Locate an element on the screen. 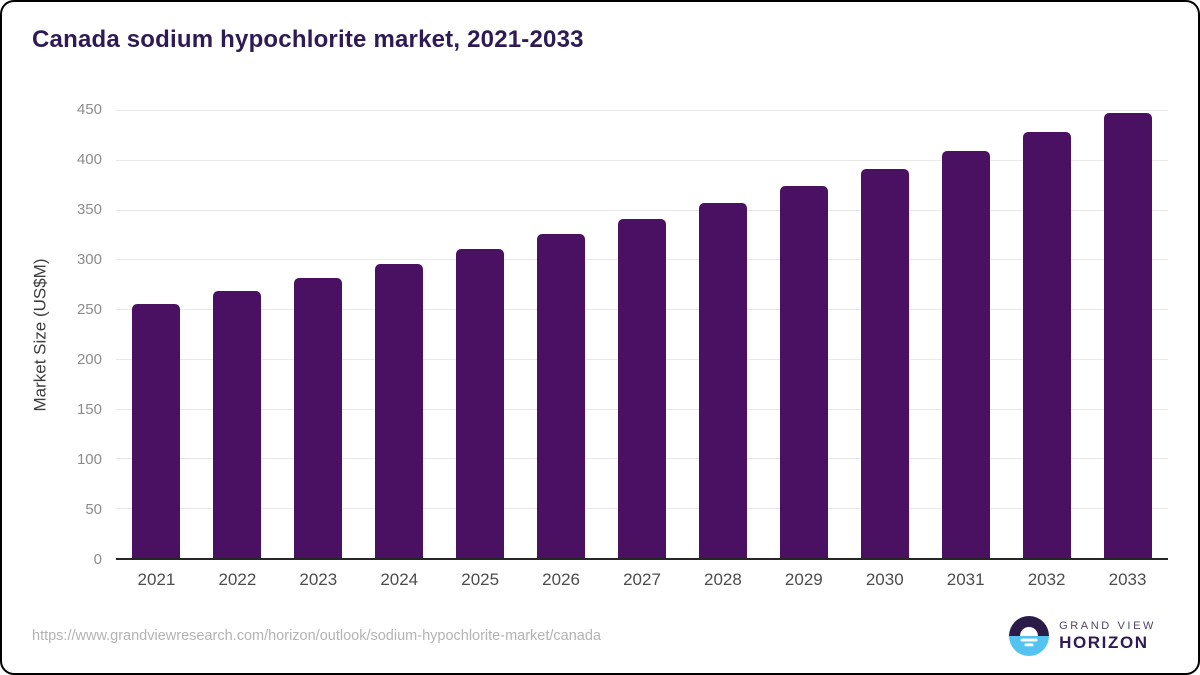  bar-2033 is located at coordinates (1127, 335).